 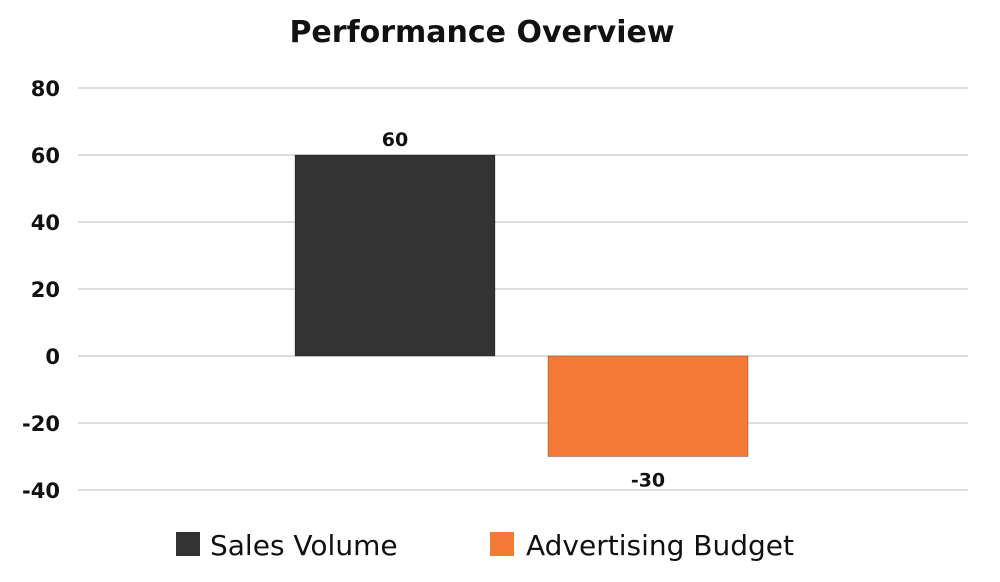 What do you see at coordinates (52, 357) in the screenshot?
I see `y-tick-label: 0` at bounding box center [52, 357].